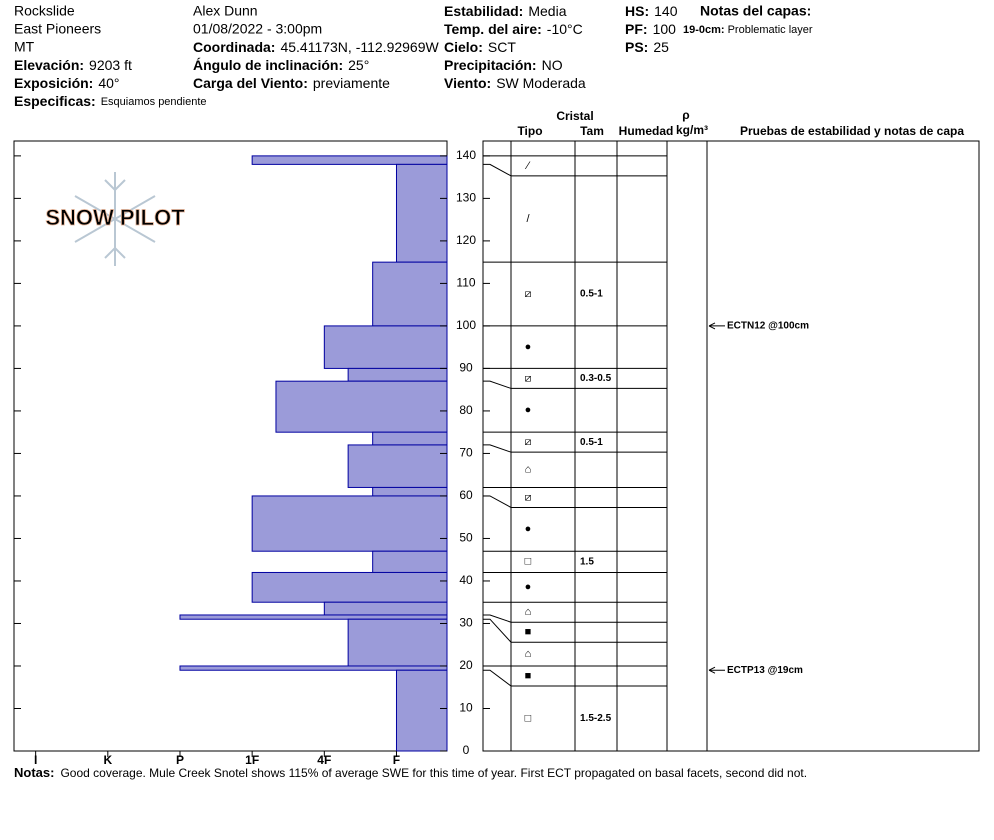 The width and height of the screenshot is (994, 840). Describe the element at coordinates (44, 11) in the screenshot. I see `header-line: Rockslide` at that location.